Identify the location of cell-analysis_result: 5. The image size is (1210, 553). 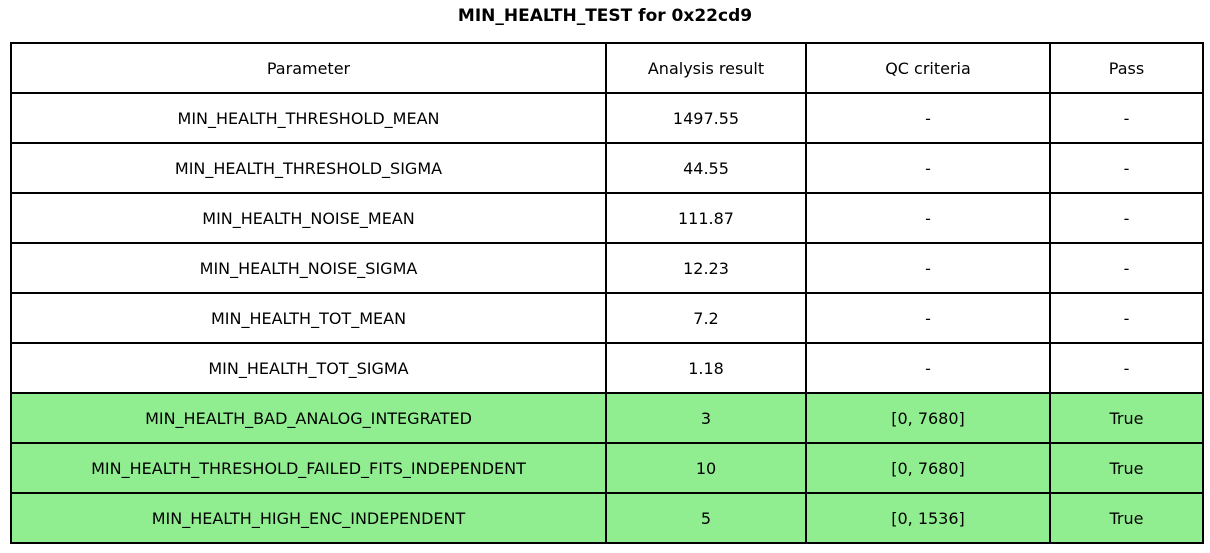
(706, 518).